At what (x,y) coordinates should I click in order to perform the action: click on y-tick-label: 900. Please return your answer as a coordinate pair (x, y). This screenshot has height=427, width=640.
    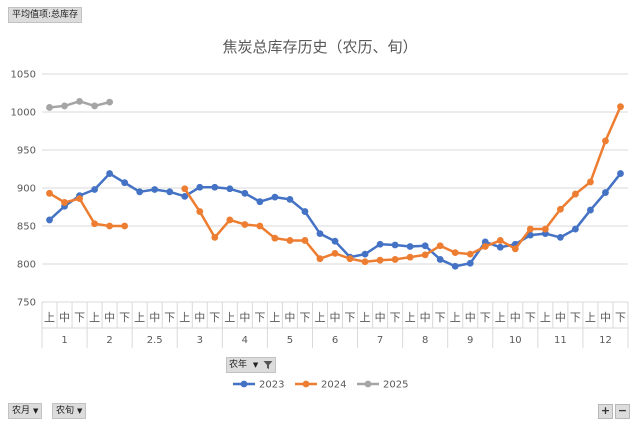
    Looking at the image, I should click on (26, 189).